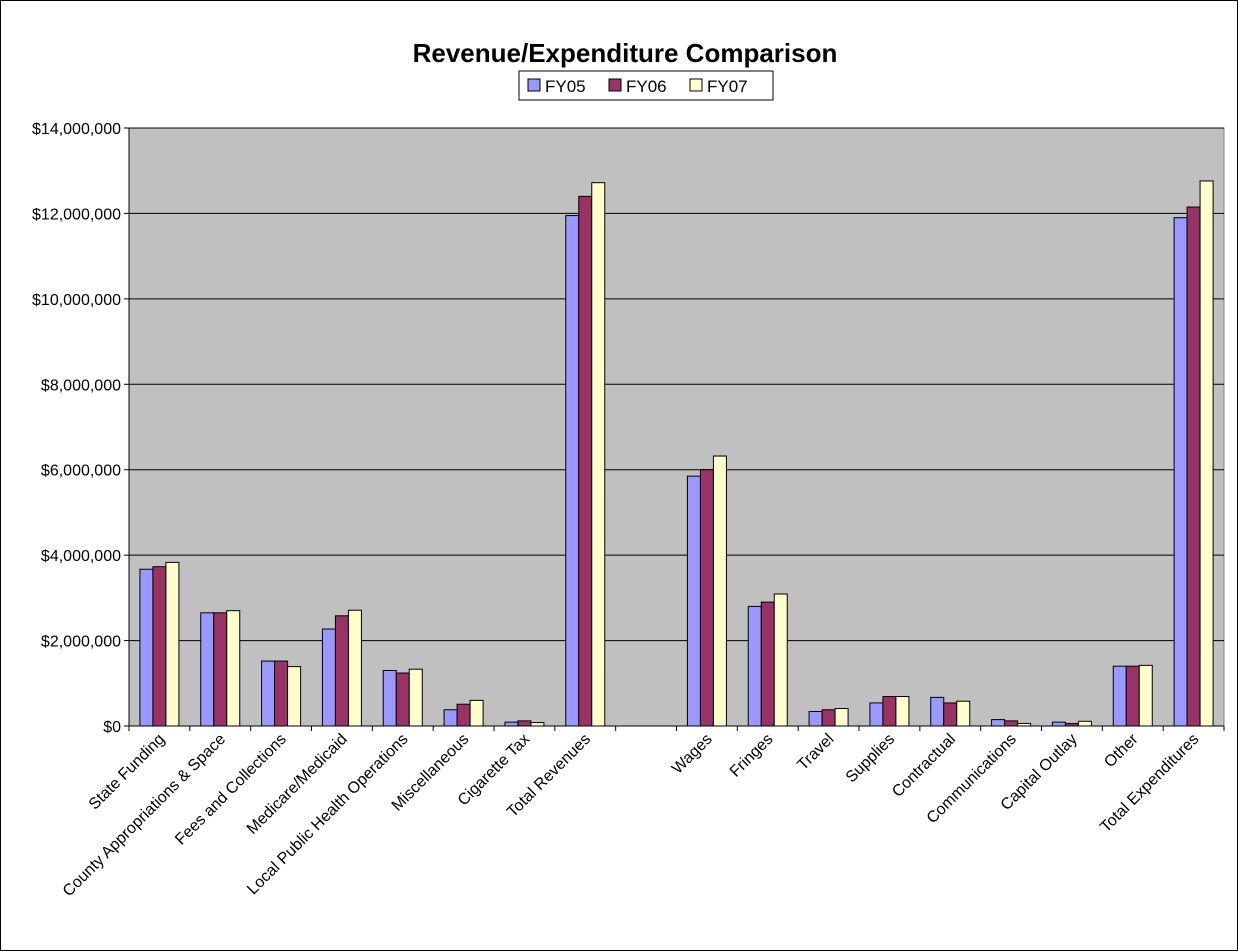 The height and width of the screenshot is (951, 1238). What do you see at coordinates (231, 790) in the screenshot?
I see `x-tick-label: Fees and Collections` at bounding box center [231, 790].